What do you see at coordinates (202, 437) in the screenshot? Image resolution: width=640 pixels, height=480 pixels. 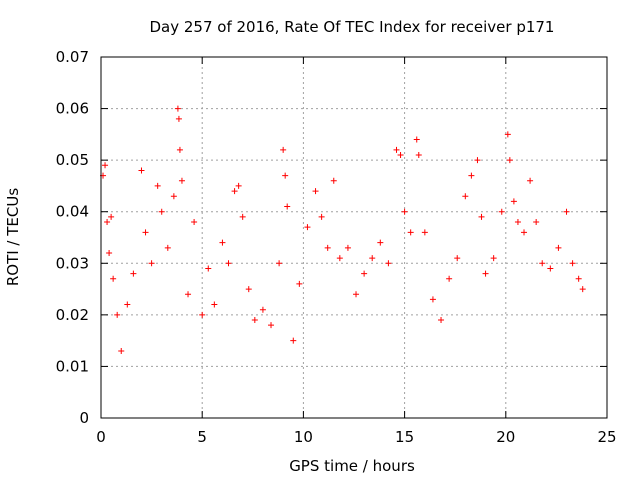 I see `x-tick-label: 5` at bounding box center [202, 437].